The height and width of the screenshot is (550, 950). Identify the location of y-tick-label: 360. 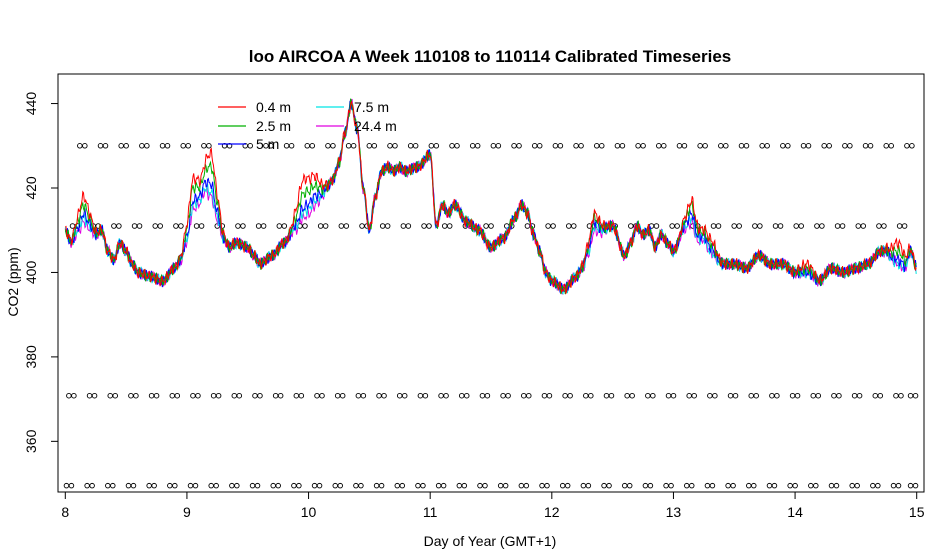
(31, 441).